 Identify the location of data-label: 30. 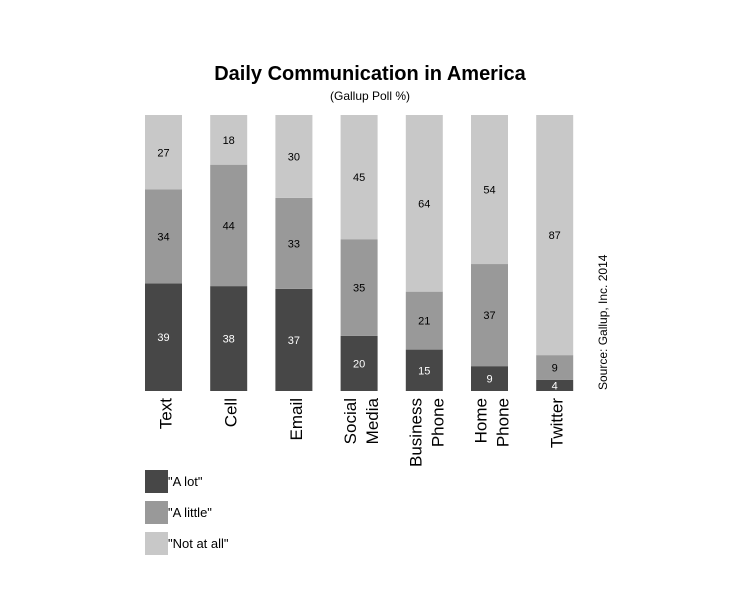
(294, 157).